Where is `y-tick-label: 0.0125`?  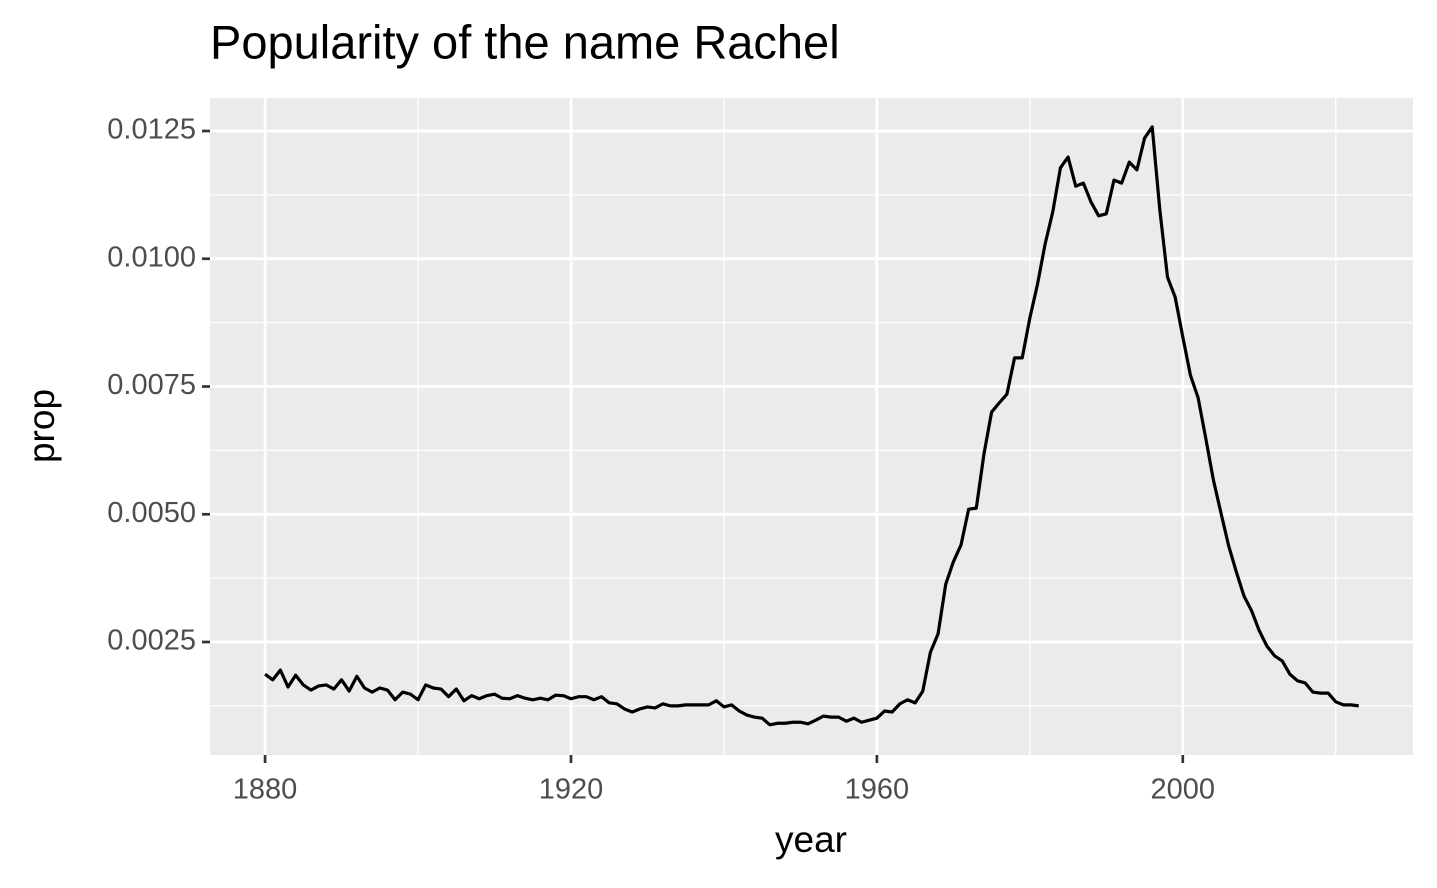 y-tick-label: 0.0125 is located at coordinates (151, 130).